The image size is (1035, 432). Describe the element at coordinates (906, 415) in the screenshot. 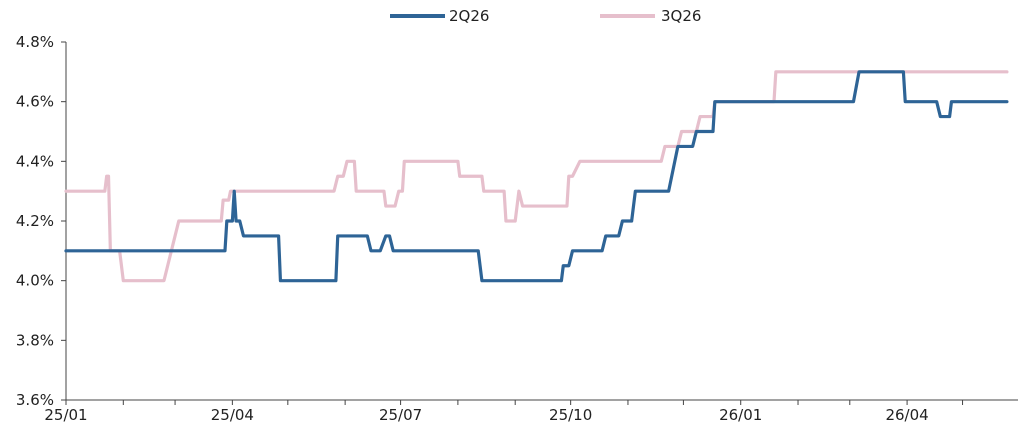

I see `x-tick-label: 26/04` at that location.